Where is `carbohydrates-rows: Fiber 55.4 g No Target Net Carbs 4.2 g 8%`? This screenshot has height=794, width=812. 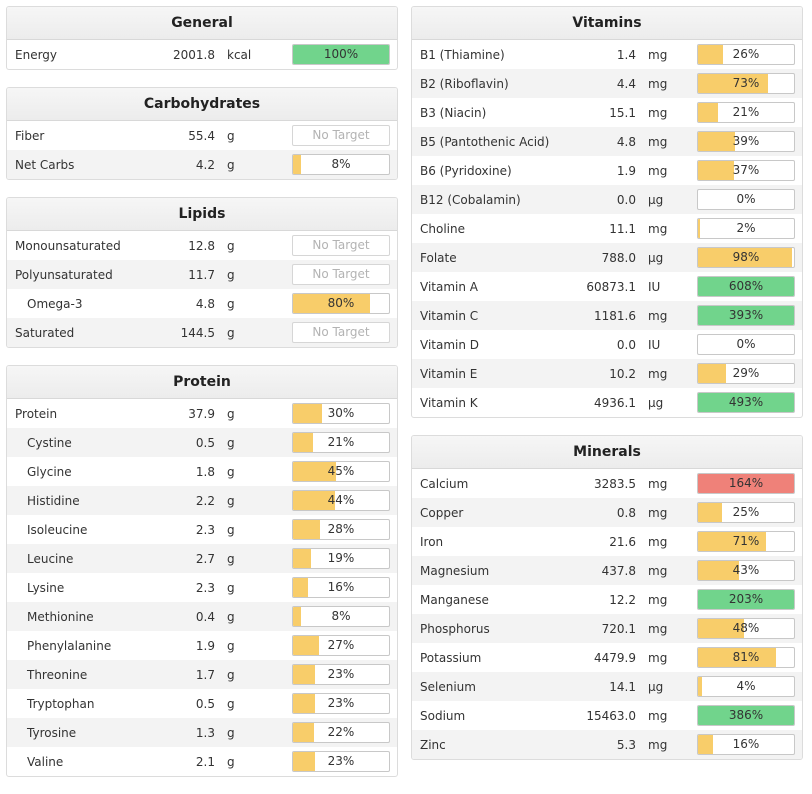 carbohydrates-rows: Fiber 55.4 g No Target Net Carbs 4.2 g 8% is located at coordinates (202, 150).